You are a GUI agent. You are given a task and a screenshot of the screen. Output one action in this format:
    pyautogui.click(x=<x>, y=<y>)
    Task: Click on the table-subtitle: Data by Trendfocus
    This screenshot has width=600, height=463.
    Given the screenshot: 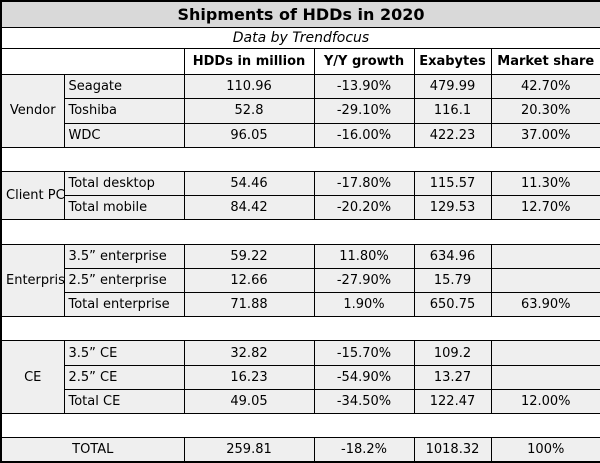 What is the action you would take?
    pyautogui.click(x=300, y=37)
    